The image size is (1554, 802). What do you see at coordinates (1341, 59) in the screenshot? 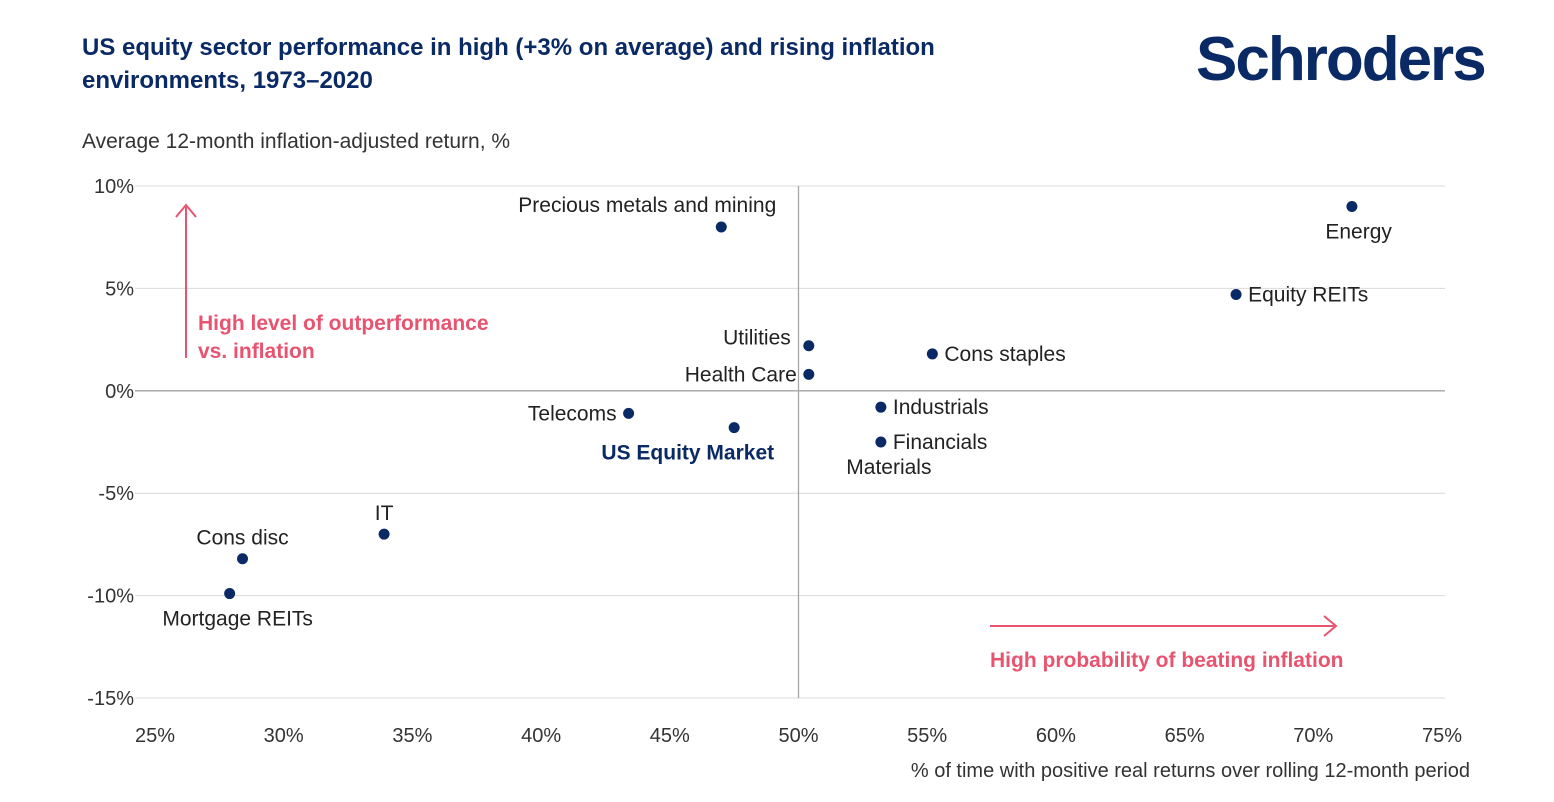
I see `schroders-logo: Schroders` at bounding box center [1341, 59].